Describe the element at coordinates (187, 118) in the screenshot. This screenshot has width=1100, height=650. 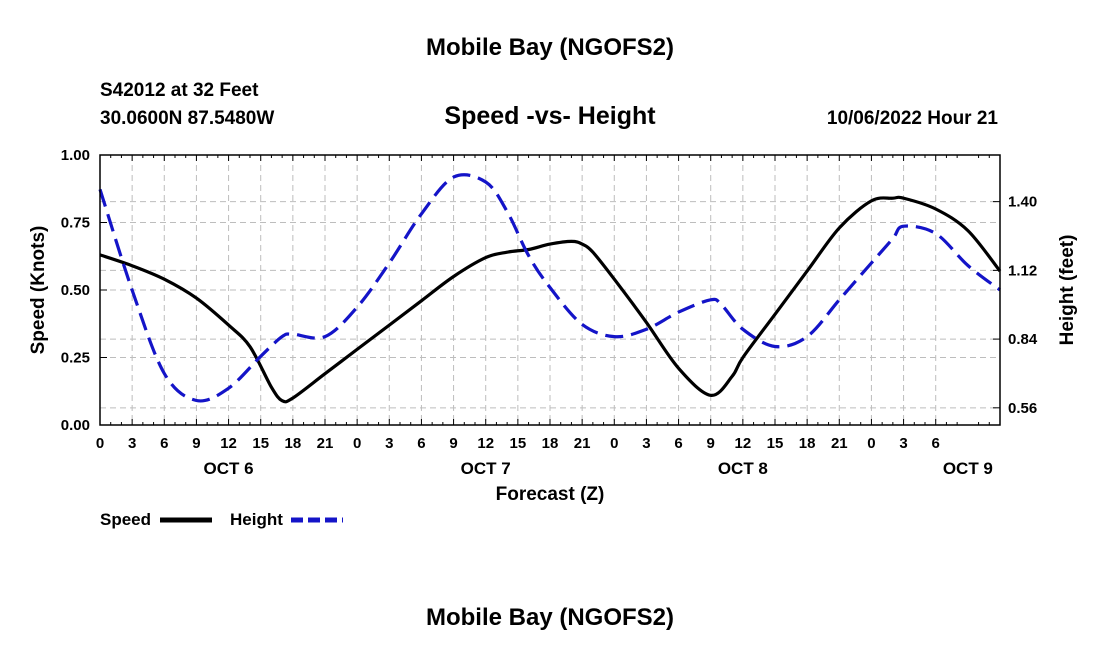
I see `station-coords: 30.0600N 87.5480W` at that location.